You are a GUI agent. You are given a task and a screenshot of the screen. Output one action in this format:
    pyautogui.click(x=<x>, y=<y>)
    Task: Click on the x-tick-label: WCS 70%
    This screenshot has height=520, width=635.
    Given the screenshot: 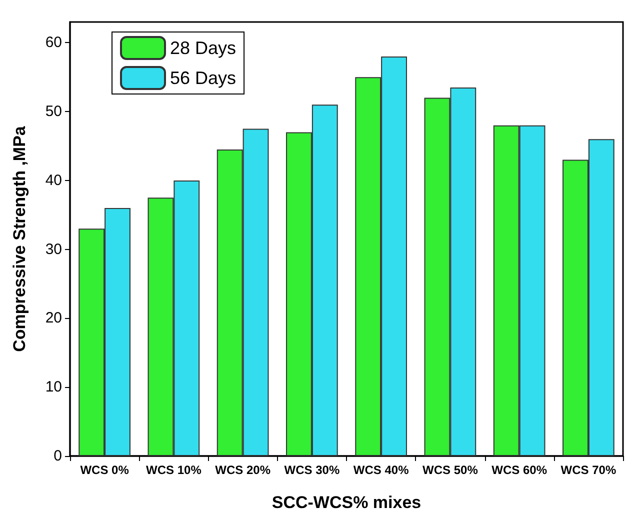 What is the action you would take?
    pyautogui.click(x=588, y=470)
    